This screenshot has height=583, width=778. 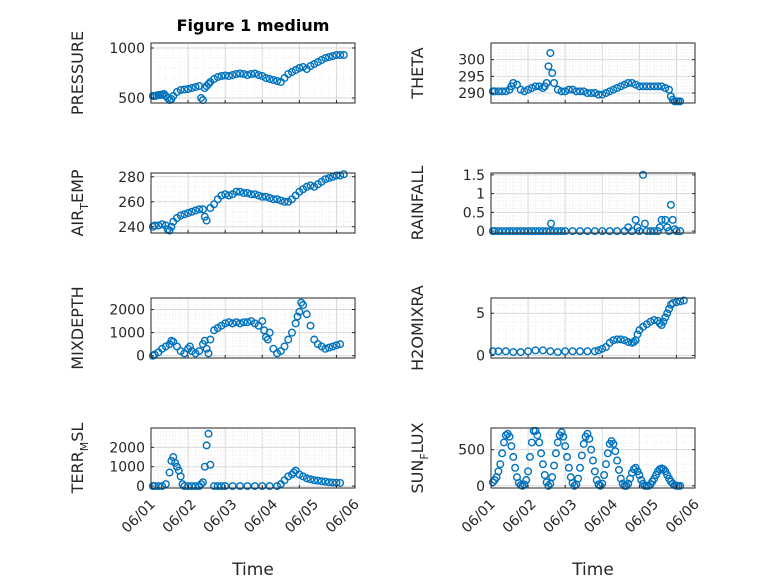 What do you see at coordinates (417, 203) in the screenshot?
I see `y-axis-label: RAINFALL` at bounding box center [417, 203].